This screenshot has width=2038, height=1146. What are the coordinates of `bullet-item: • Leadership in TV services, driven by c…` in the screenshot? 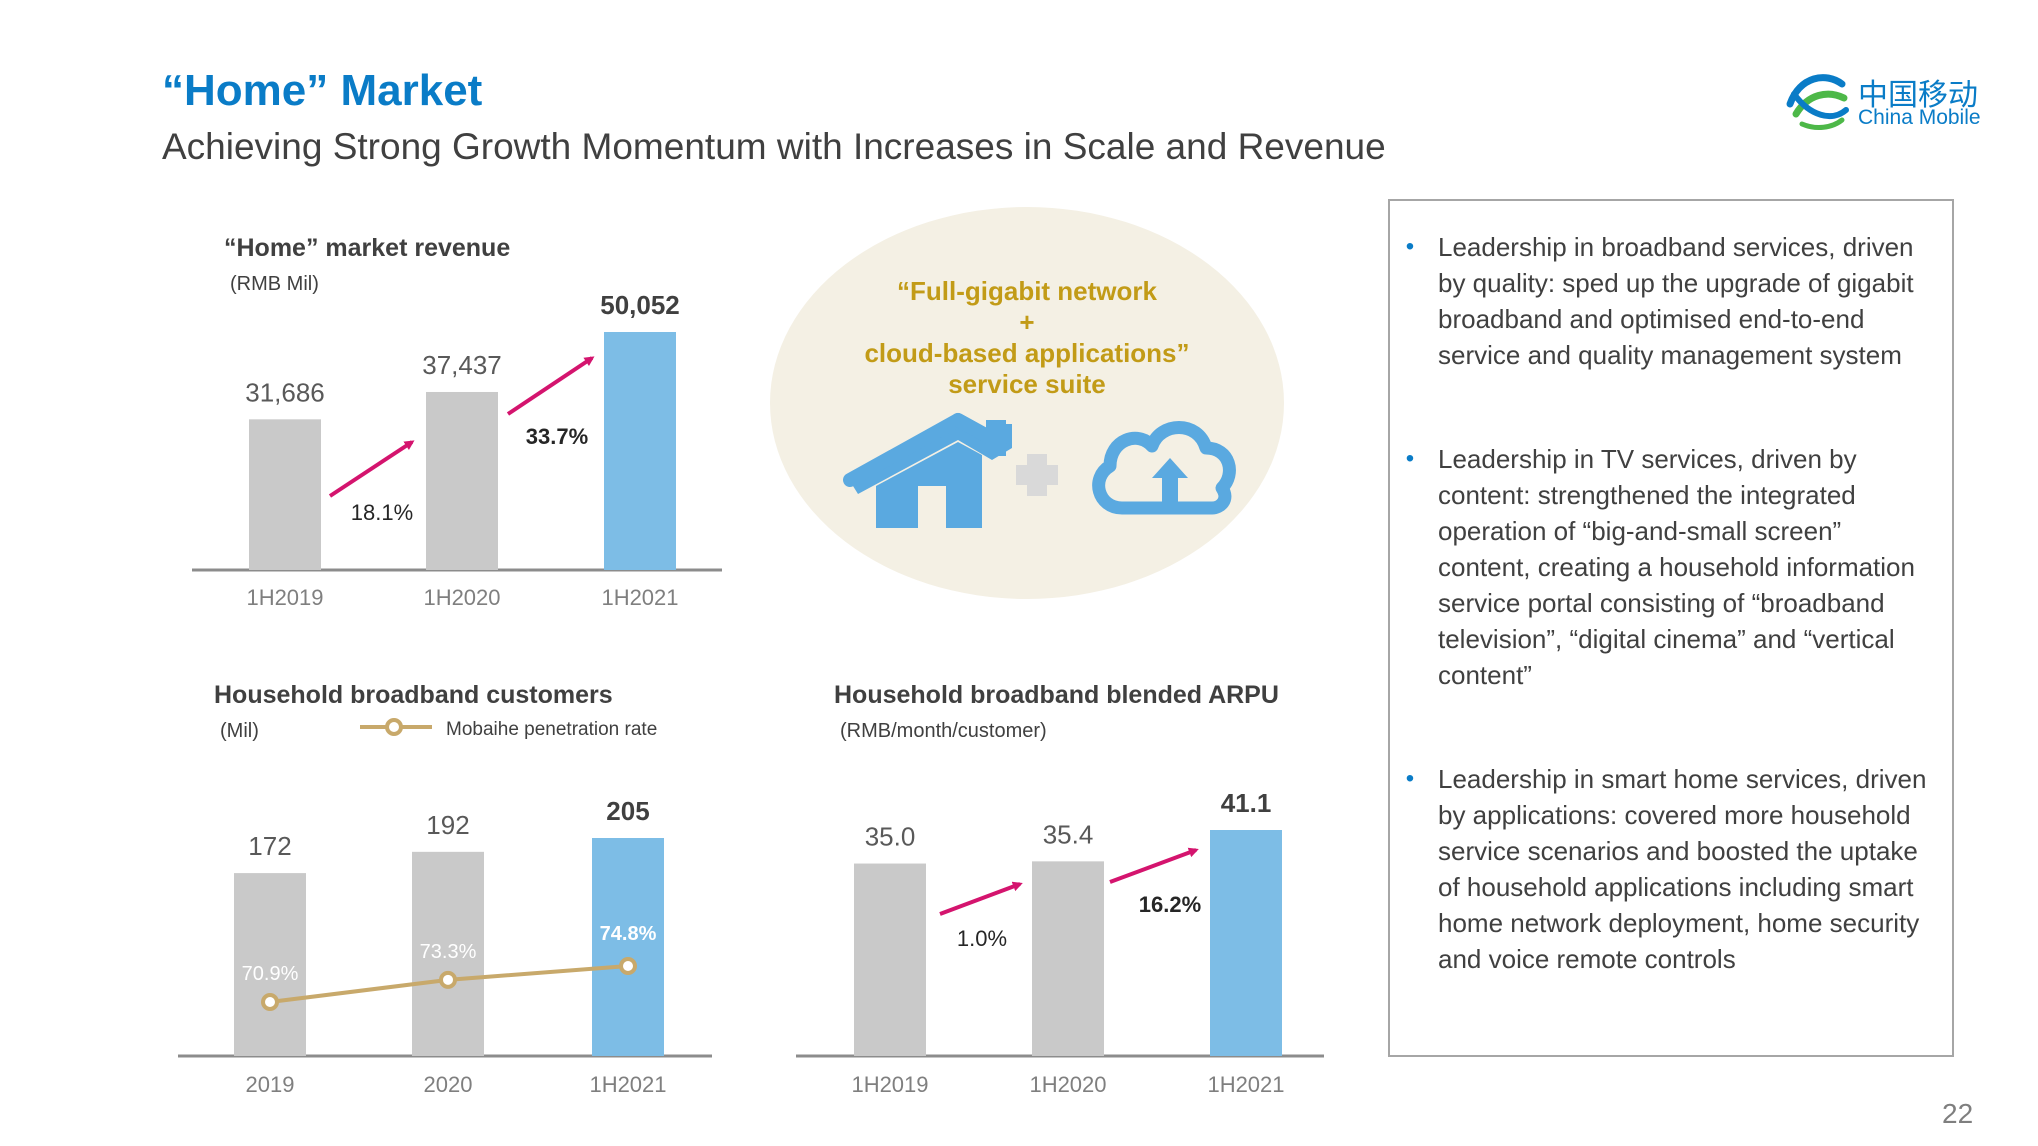 It's located at (1672, 567).